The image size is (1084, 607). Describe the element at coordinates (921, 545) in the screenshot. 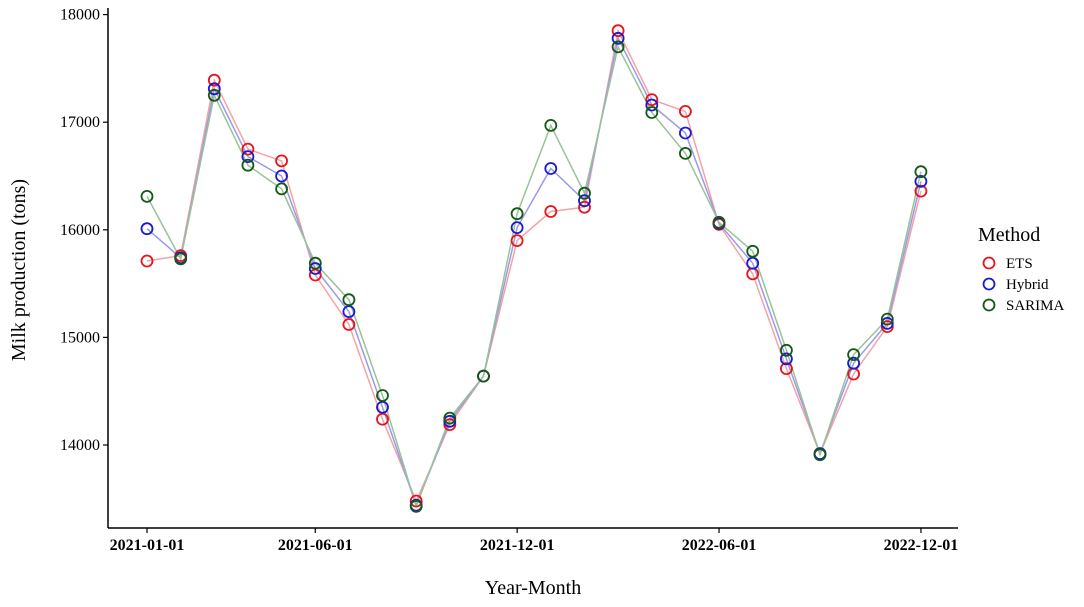

I see `x-tick-label: 2022-12-01` at that location.